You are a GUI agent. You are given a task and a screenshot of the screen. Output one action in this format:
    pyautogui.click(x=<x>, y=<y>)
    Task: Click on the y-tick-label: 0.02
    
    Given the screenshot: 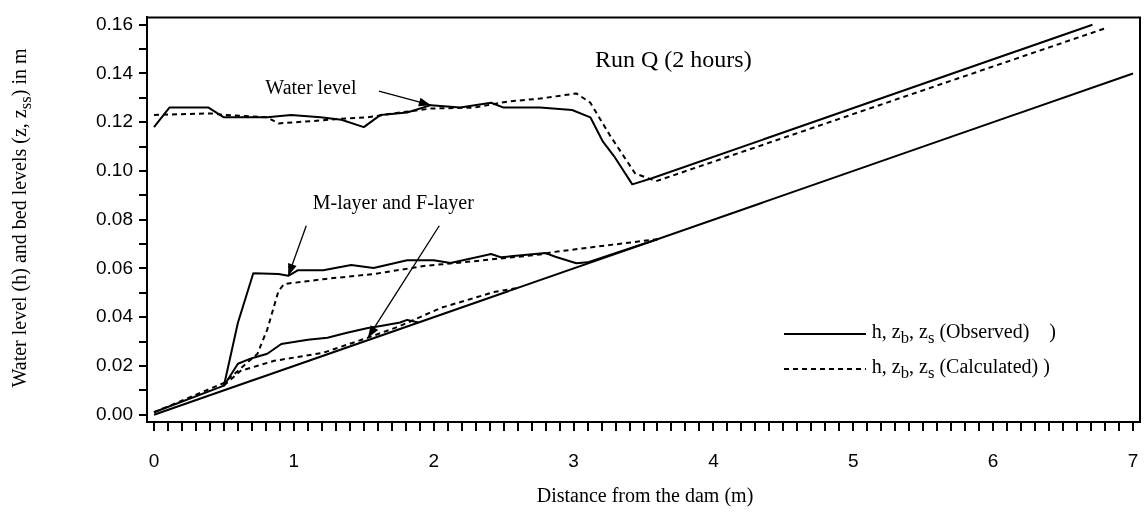 What is the action you would take?
    pyautogui.click(x=114, y=365)
    